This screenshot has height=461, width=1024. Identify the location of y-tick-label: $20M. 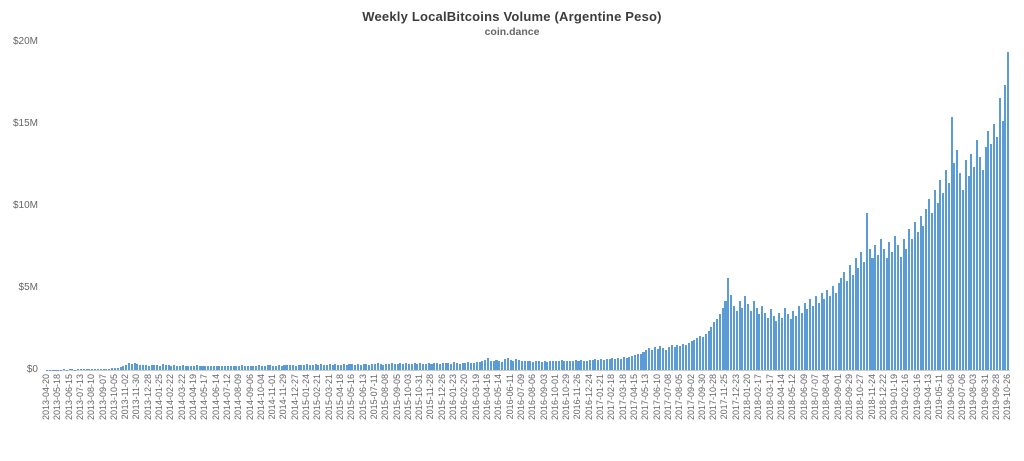
(25, 41).